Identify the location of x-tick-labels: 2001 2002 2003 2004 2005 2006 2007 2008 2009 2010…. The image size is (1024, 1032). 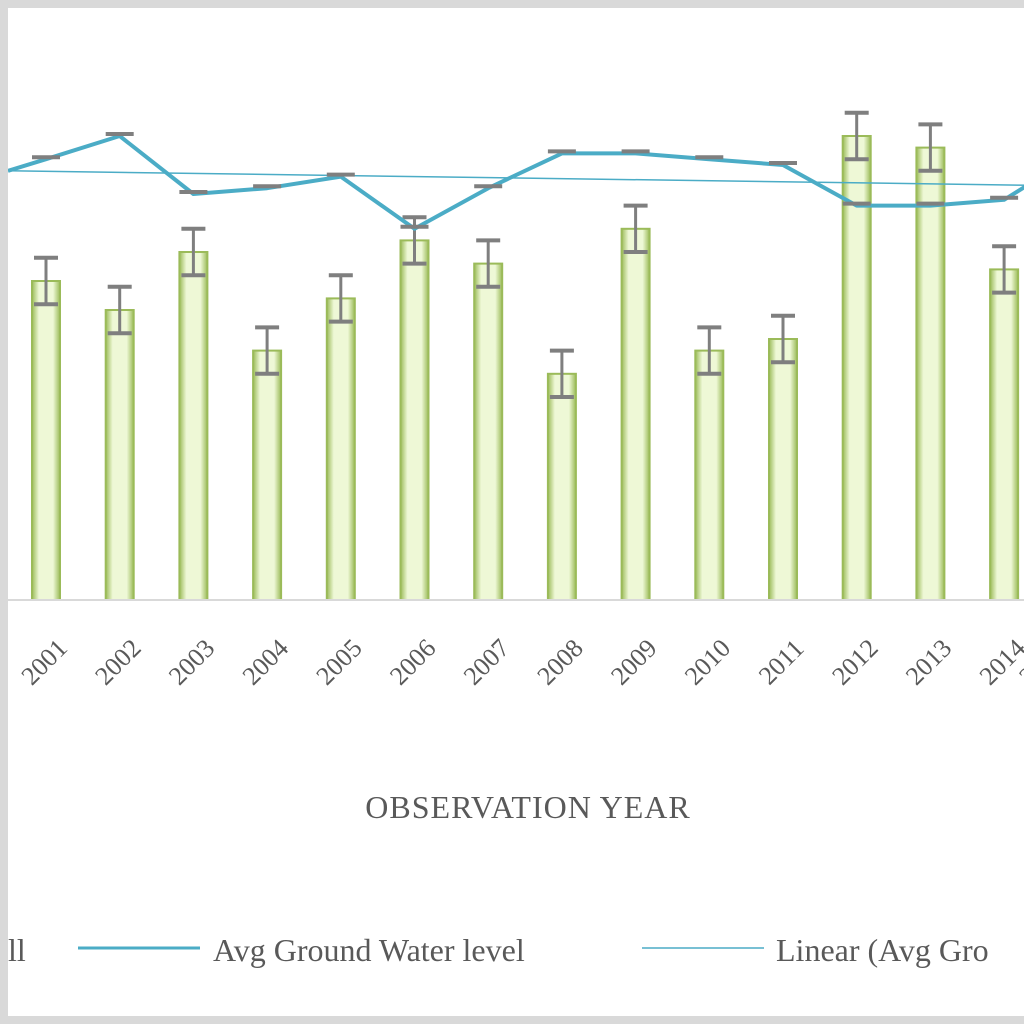
(520, 661).